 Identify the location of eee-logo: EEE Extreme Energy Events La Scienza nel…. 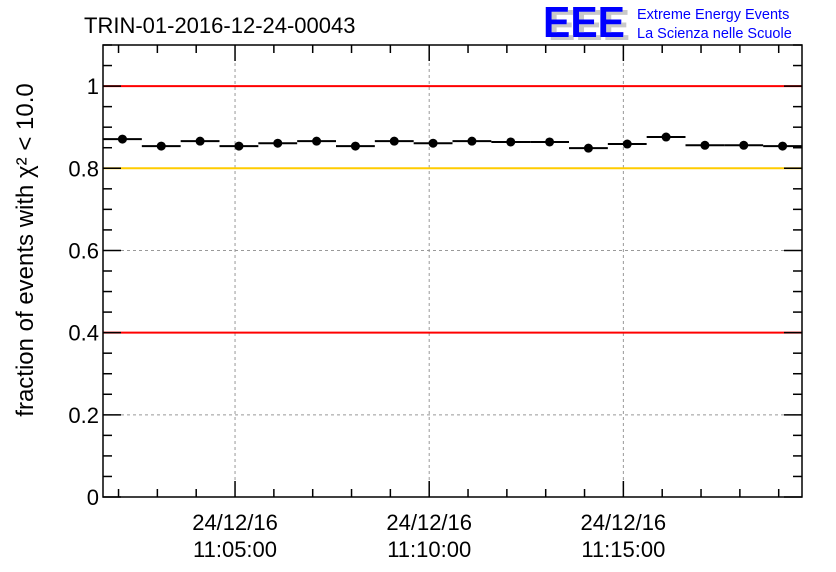
(667, 23).